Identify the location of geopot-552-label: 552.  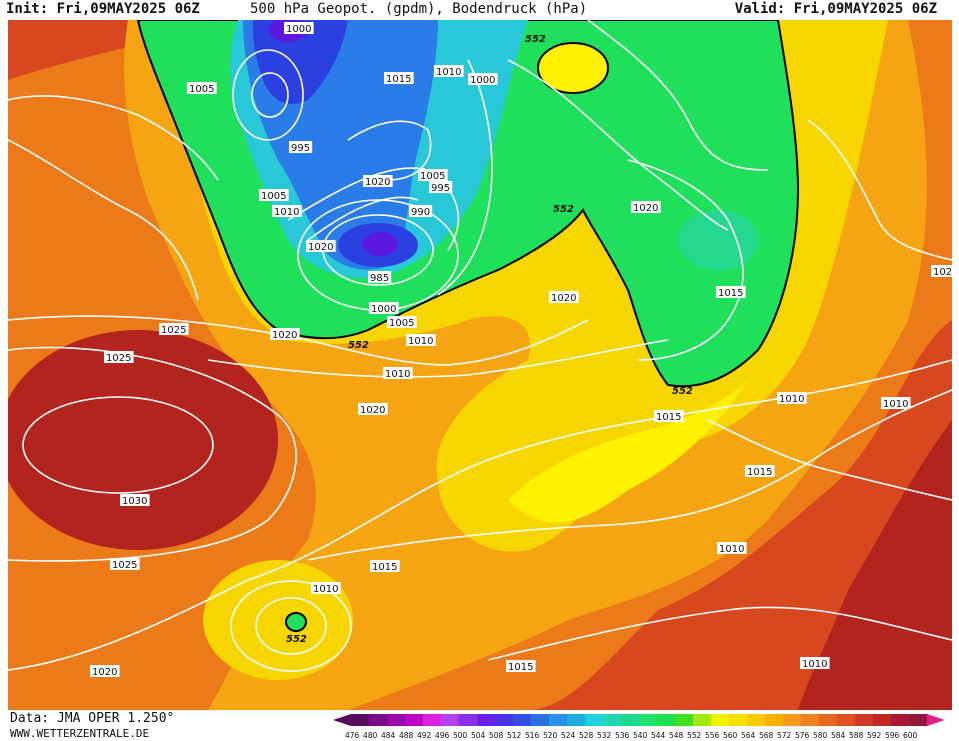
(682, 391).